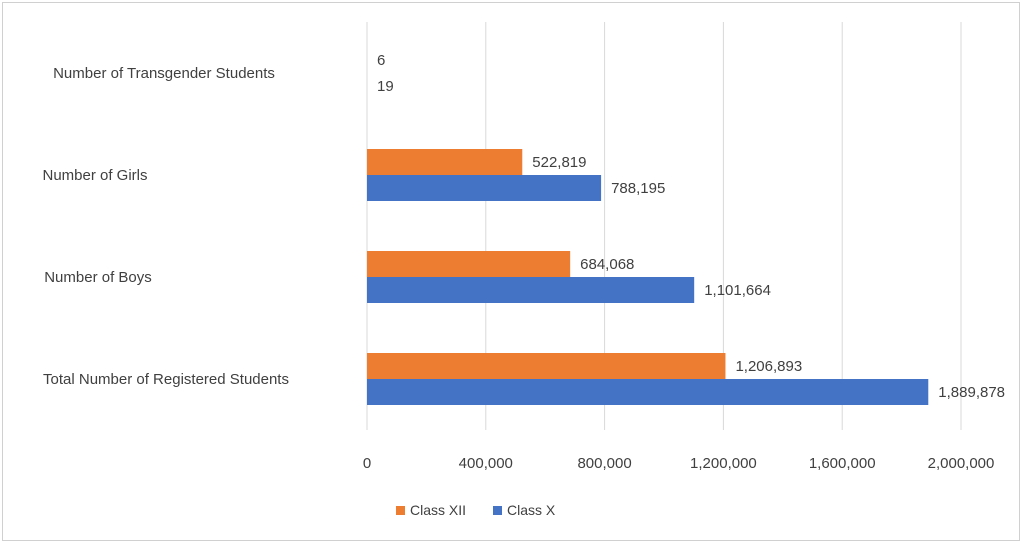  What do you see at coordinates (604, 463) in the screenshot?
I see `x-tick-label: 800,000` at bounding box center [604, 463].